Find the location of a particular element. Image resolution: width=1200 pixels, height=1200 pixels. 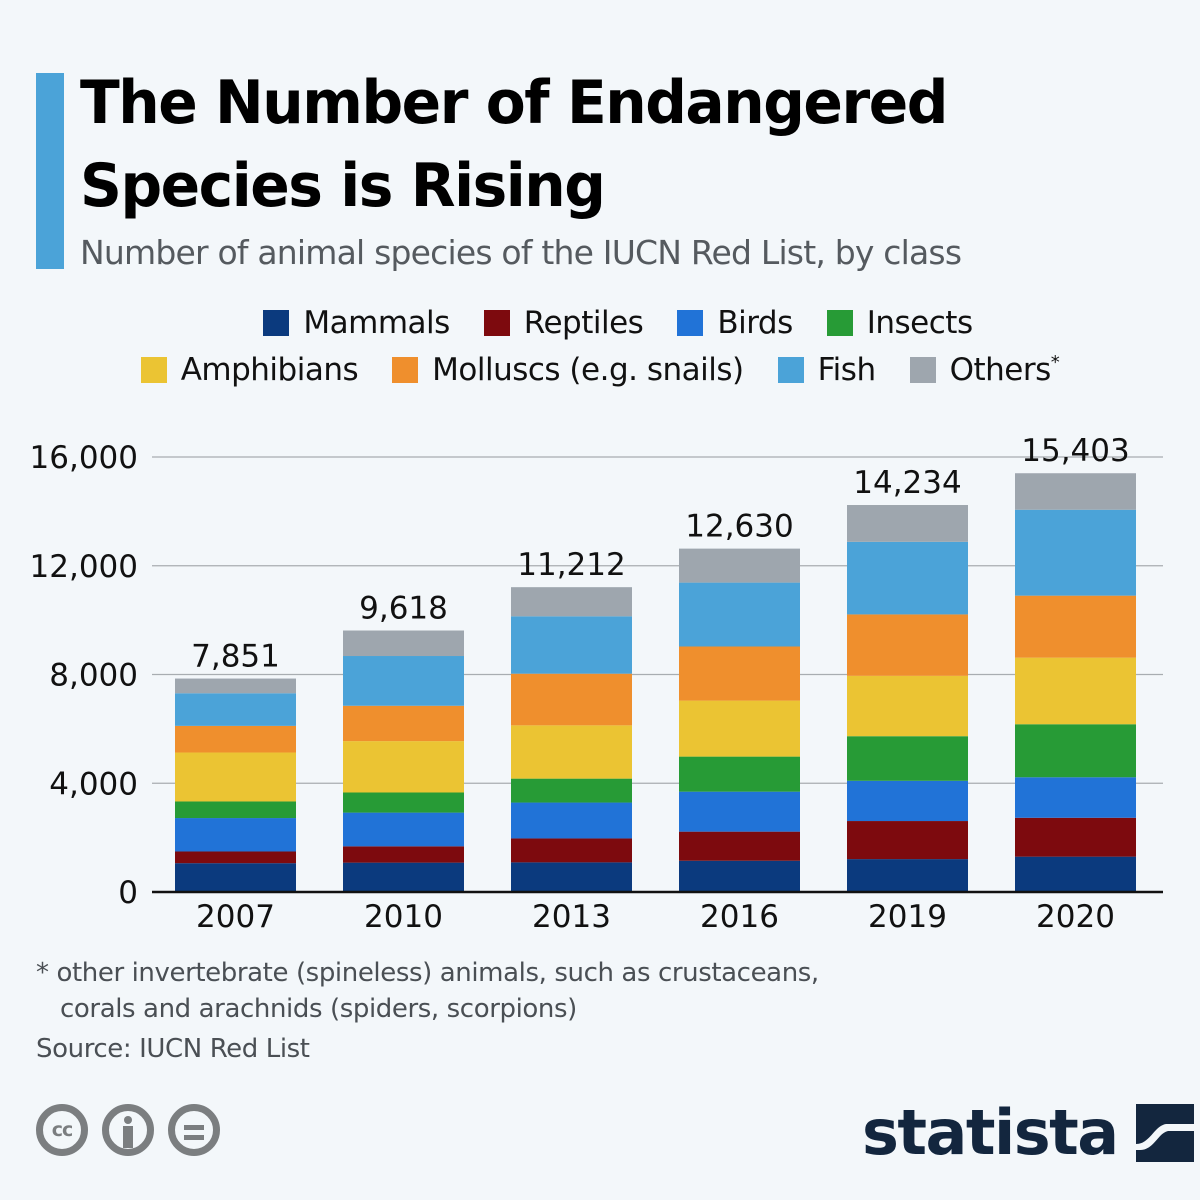

legend-label: Mammals is located at coordinates (376, 323).